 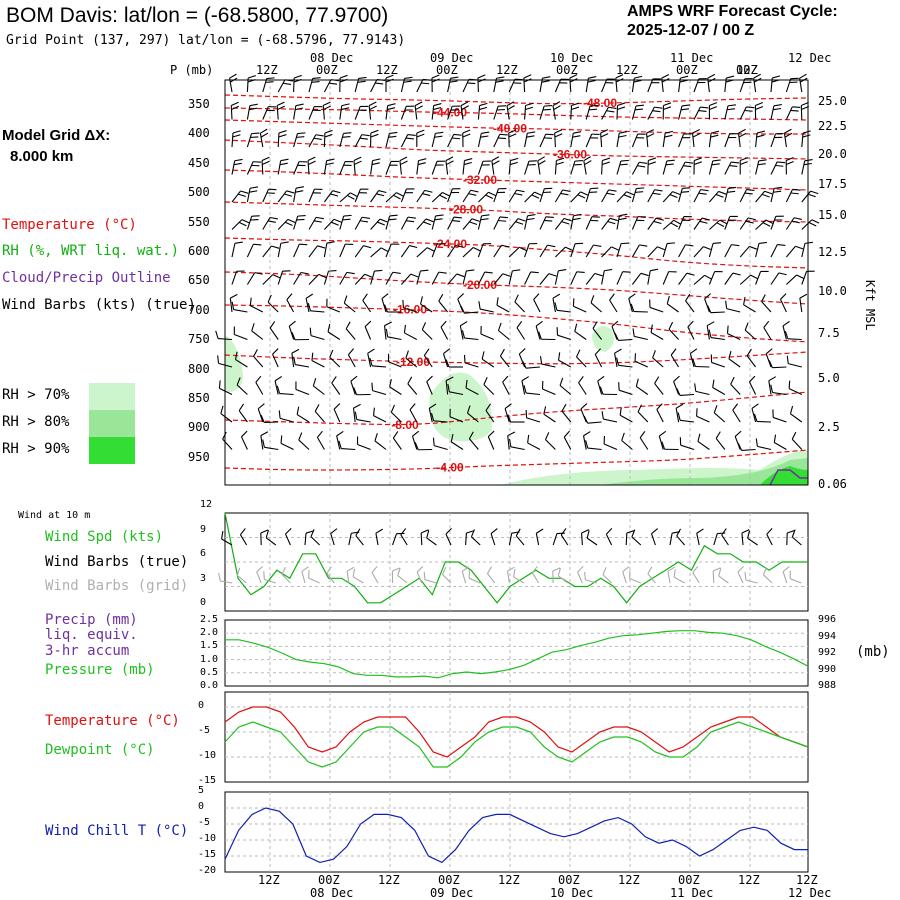 I want to click on model-grid-value: 8.000 km, so click(x=42, y=156).